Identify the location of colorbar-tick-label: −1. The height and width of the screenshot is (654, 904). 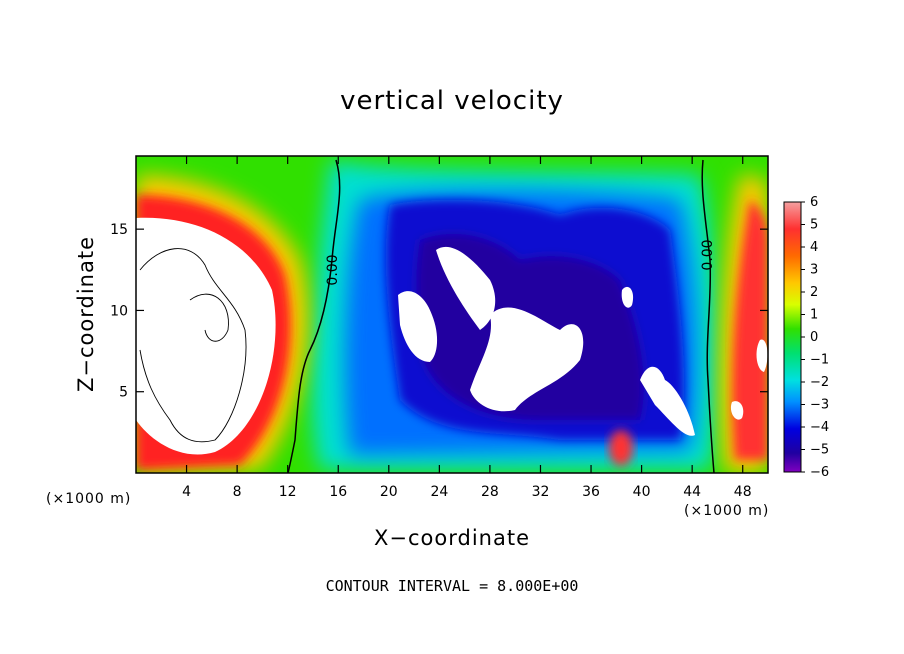
(819, 360).